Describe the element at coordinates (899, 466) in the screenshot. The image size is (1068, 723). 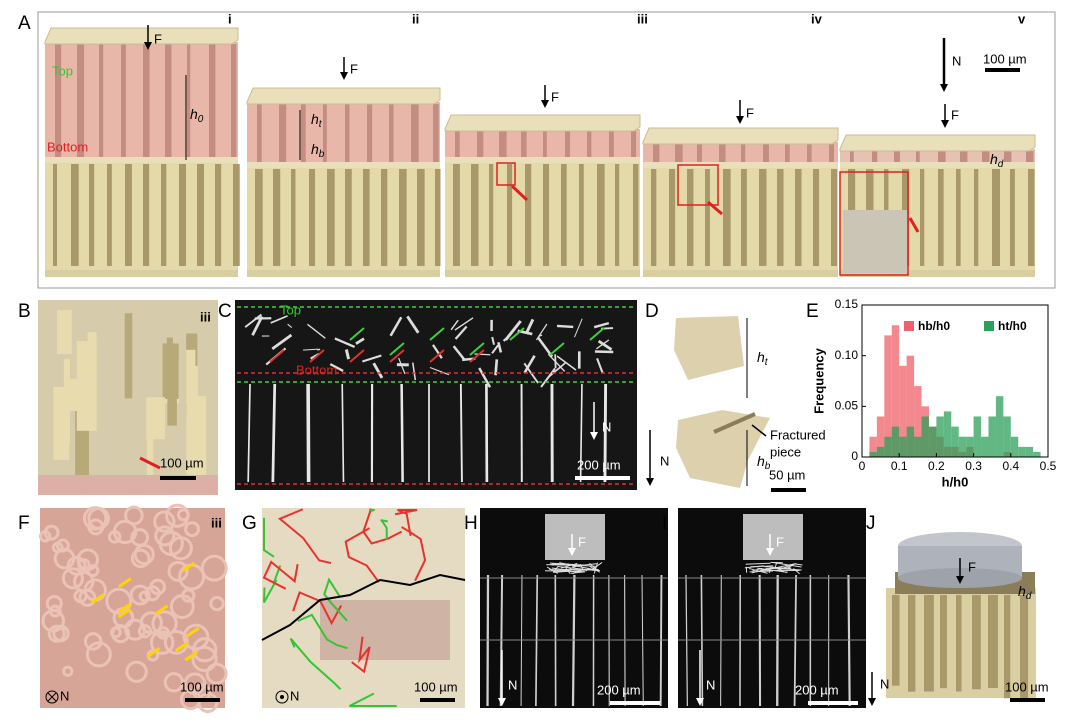
I see `x-tick-label: 0.1` at that location.